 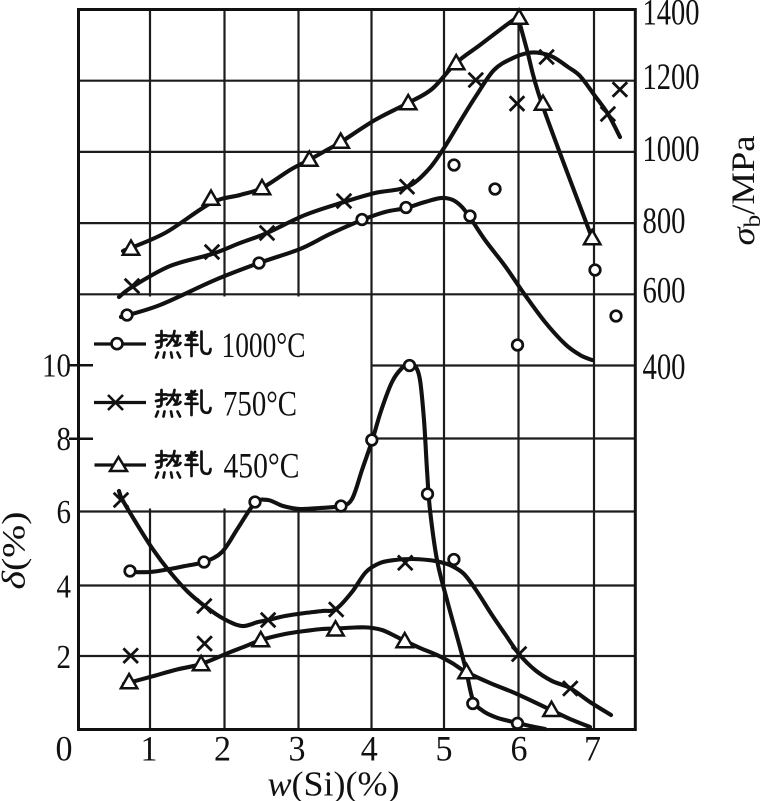 I want to click on svg-text: 1200, so click(x=671, y=77).